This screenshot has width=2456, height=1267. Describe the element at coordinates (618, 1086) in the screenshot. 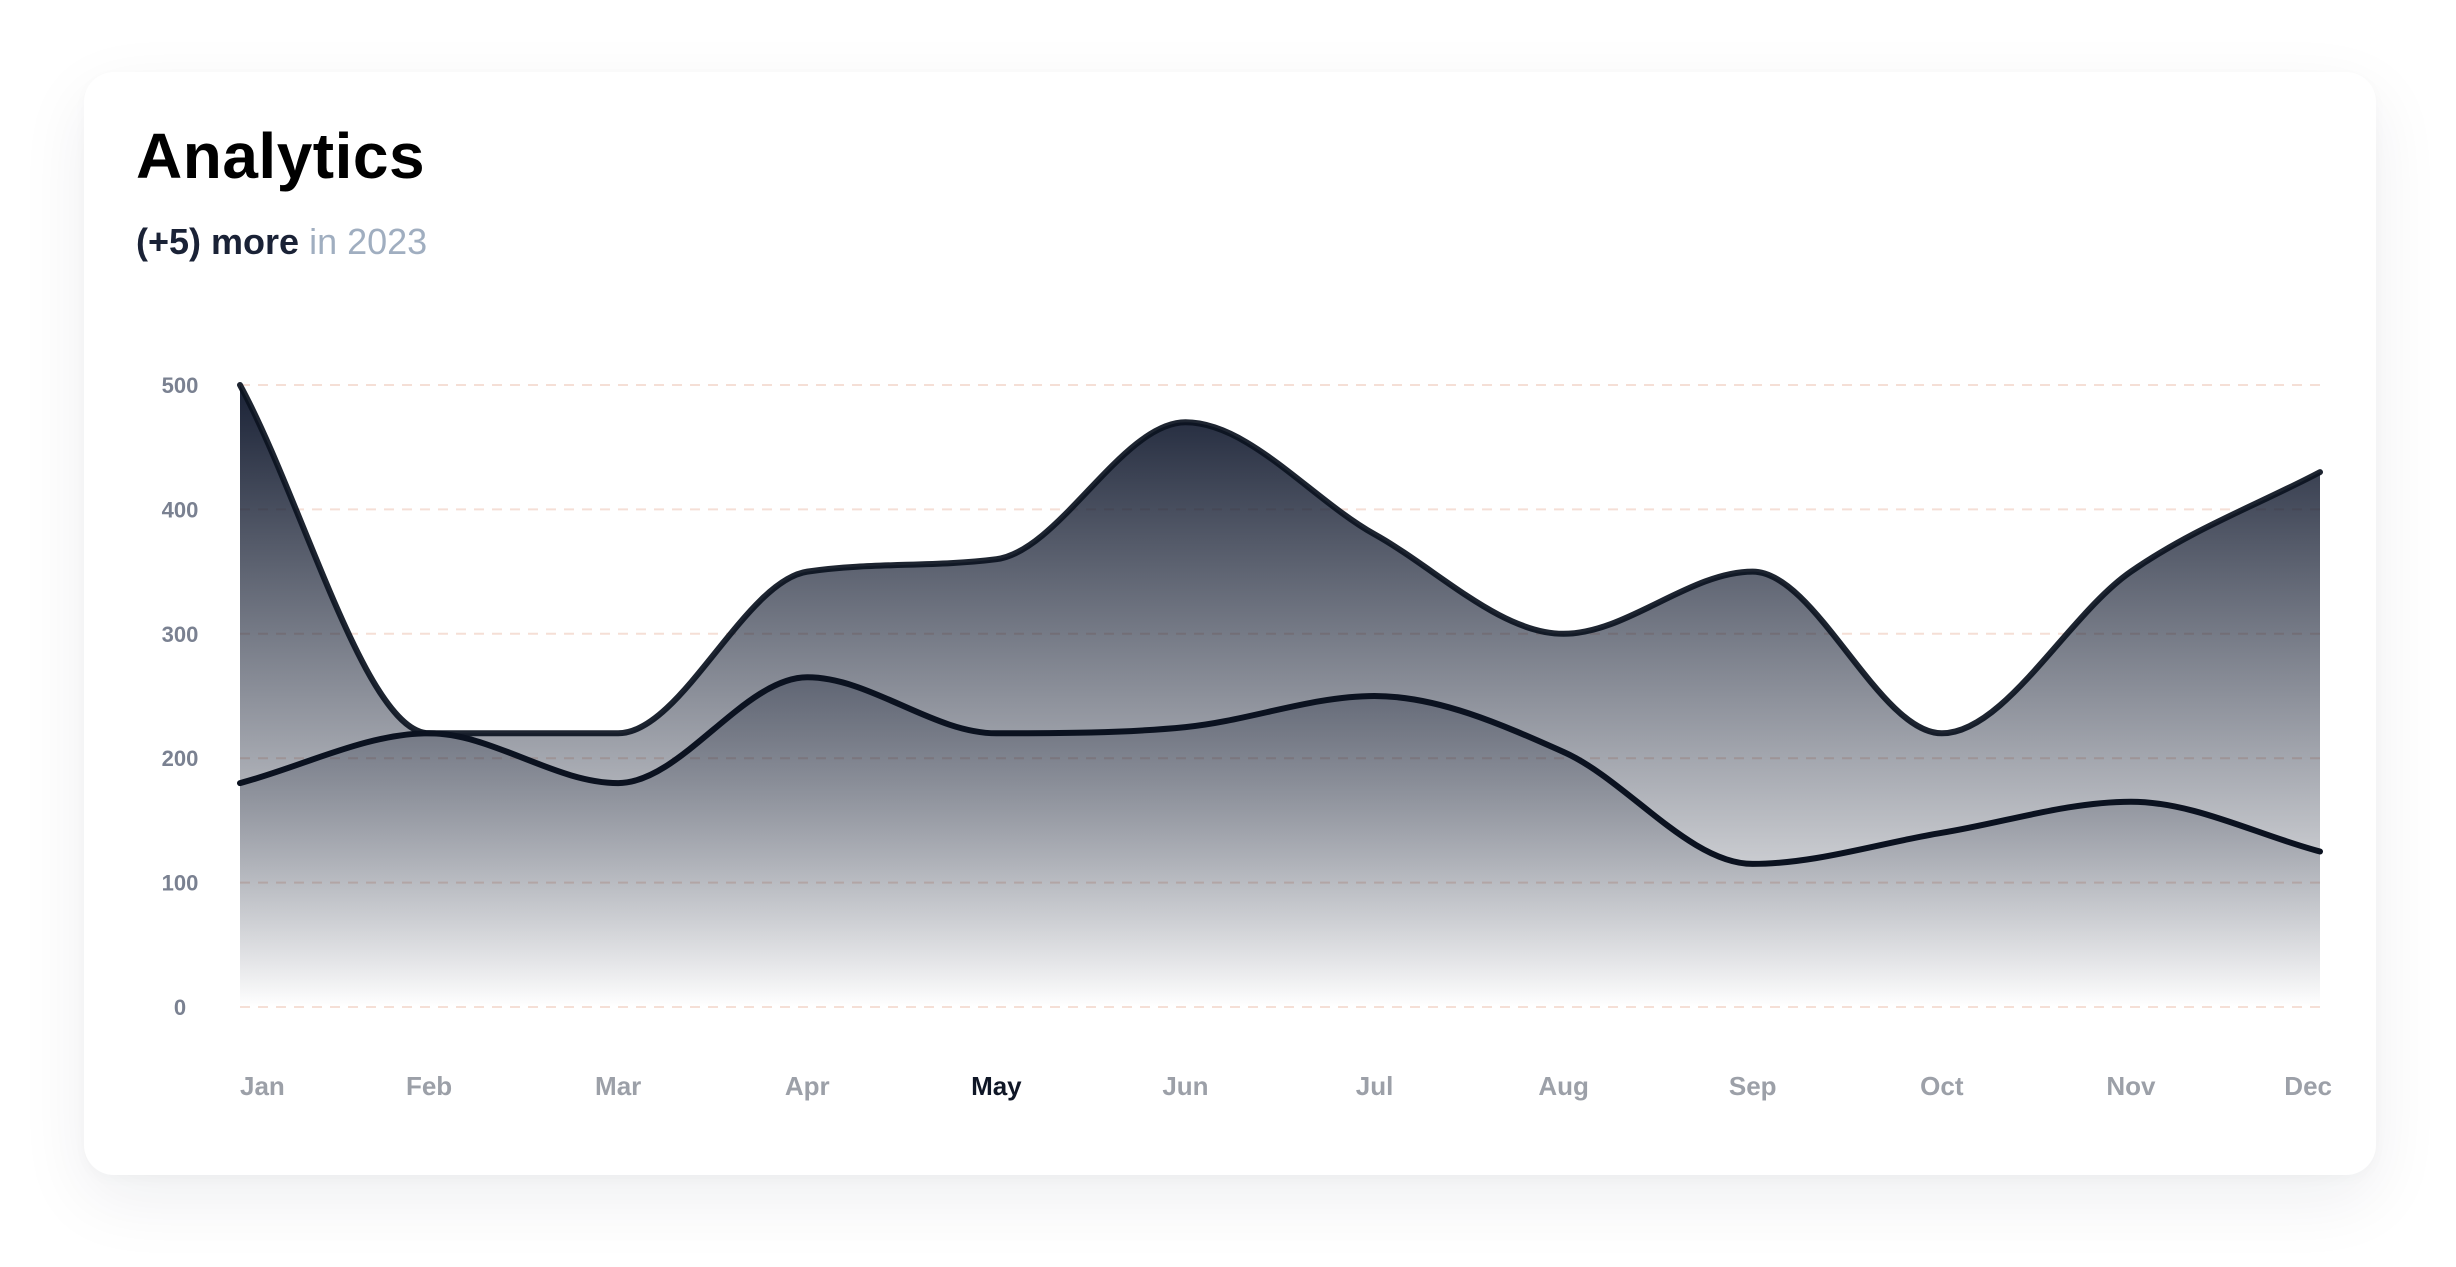

I see `x-tick-label-mar: Mar` at that location.